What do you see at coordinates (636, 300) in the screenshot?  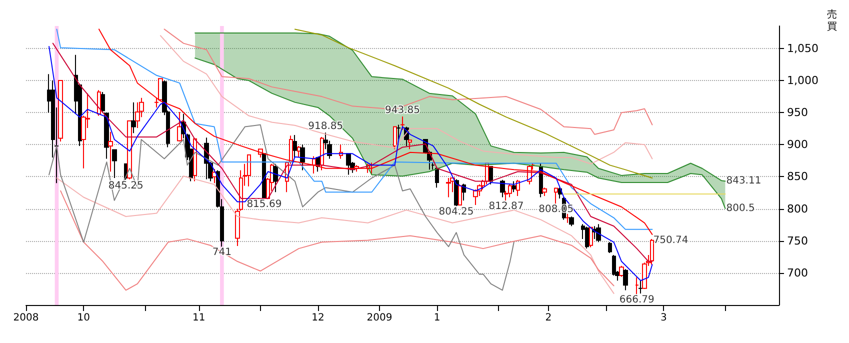 I see `annotation: 666.79` at bounding box center [636, 300].